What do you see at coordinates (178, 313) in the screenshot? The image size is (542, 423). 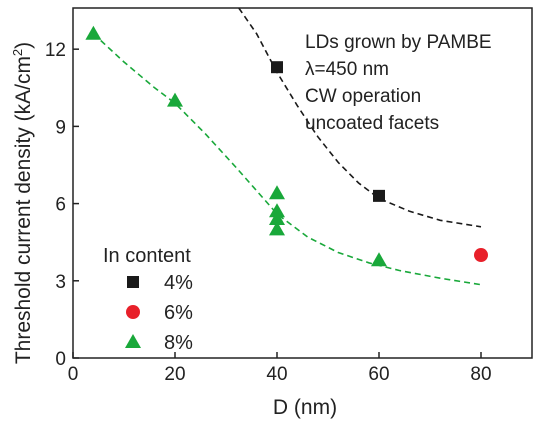 I see `legend-label: 6%` at bounding box center [178, 313].